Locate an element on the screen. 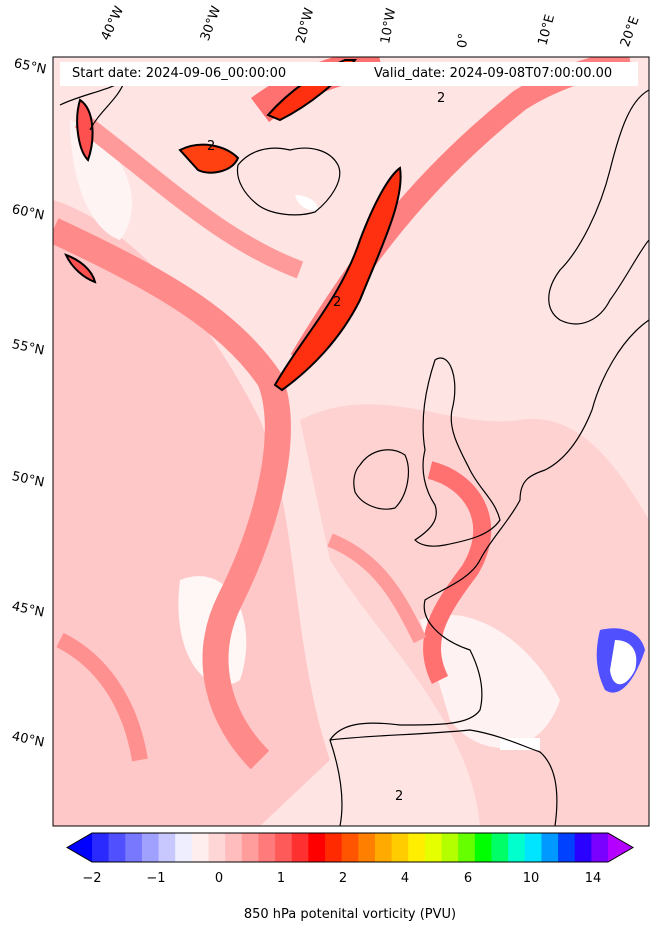  lon-label: 0° is located at coordinates (463, 40).